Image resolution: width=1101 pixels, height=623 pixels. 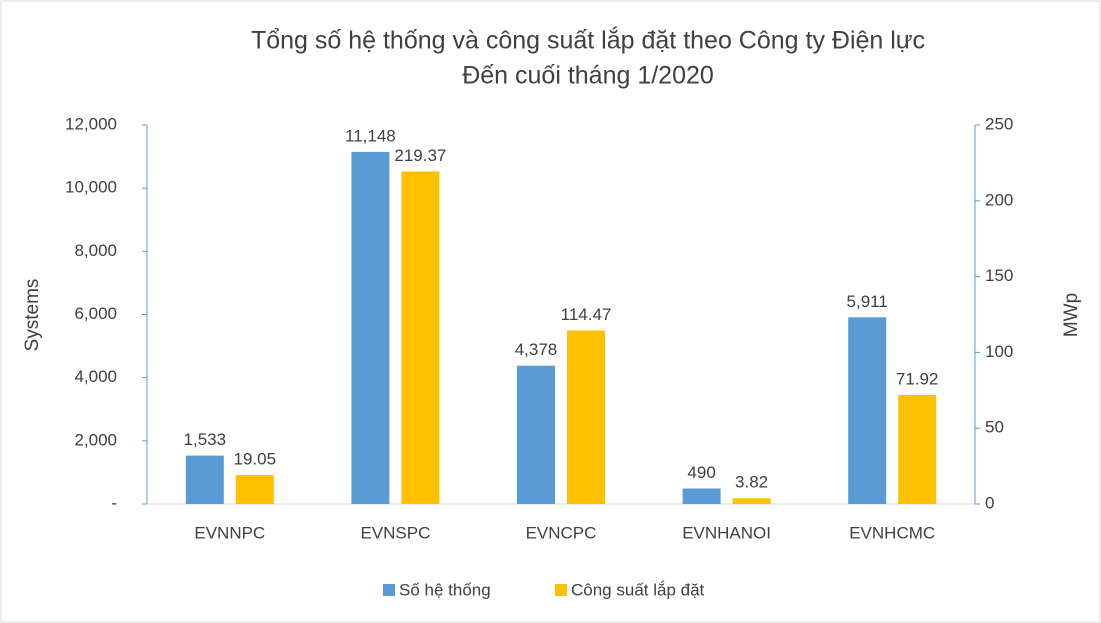 What do you see at coordinates (999, 123) in the screenshot?
I see `y2-tick-label: 250` at bounding box center [999, 123].